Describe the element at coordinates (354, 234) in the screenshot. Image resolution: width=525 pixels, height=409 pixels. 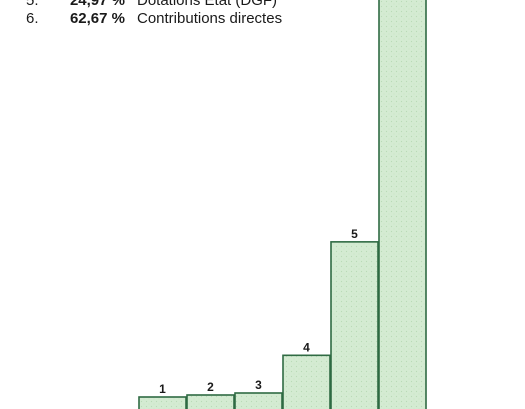
I see `bar-label-5: 5` at that location.